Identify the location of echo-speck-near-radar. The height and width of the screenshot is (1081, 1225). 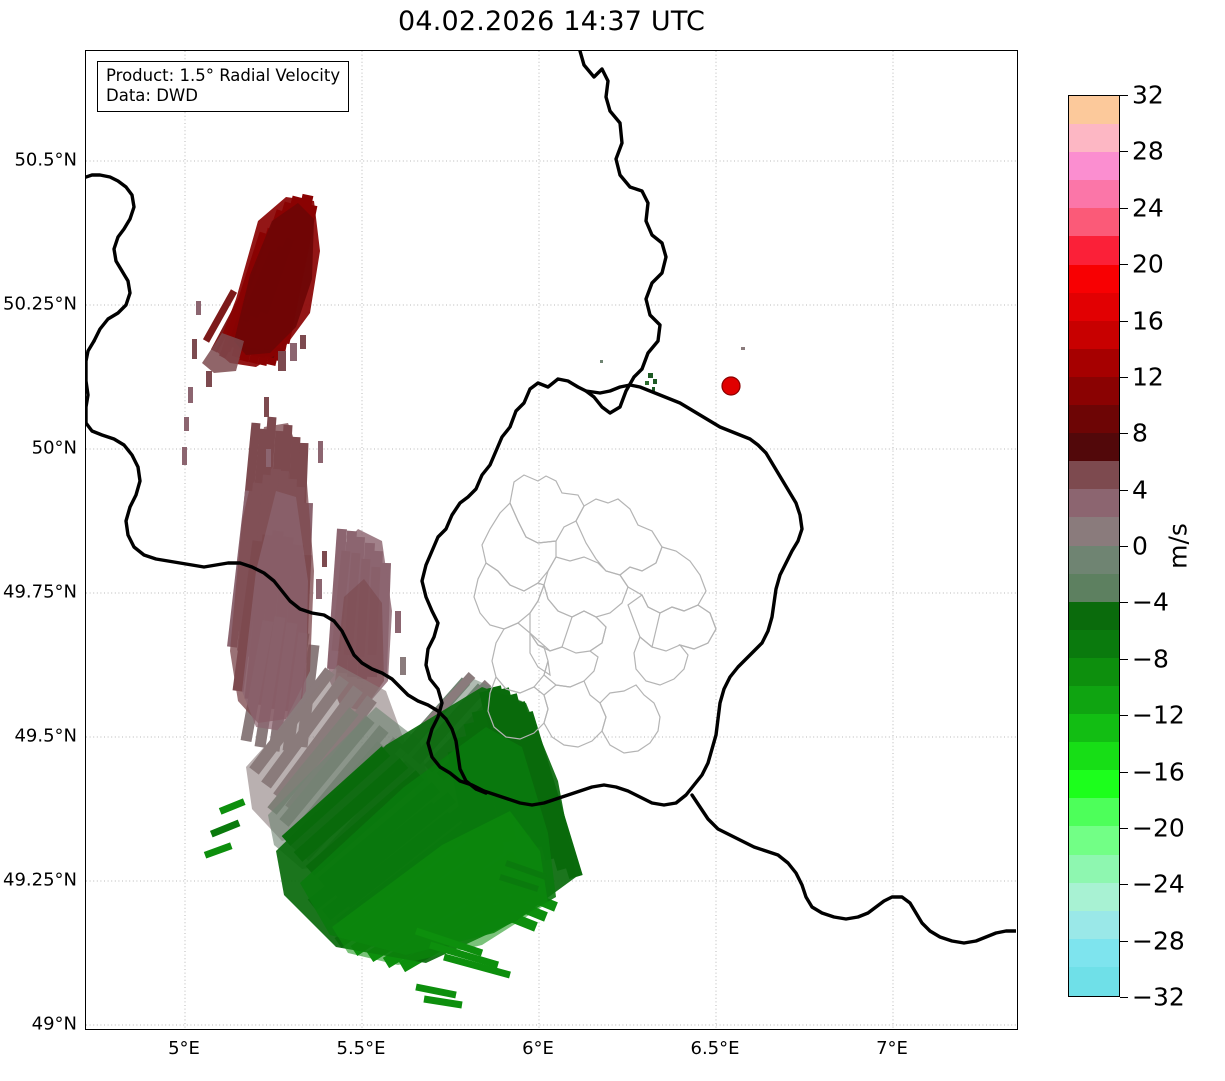
(672, 369).